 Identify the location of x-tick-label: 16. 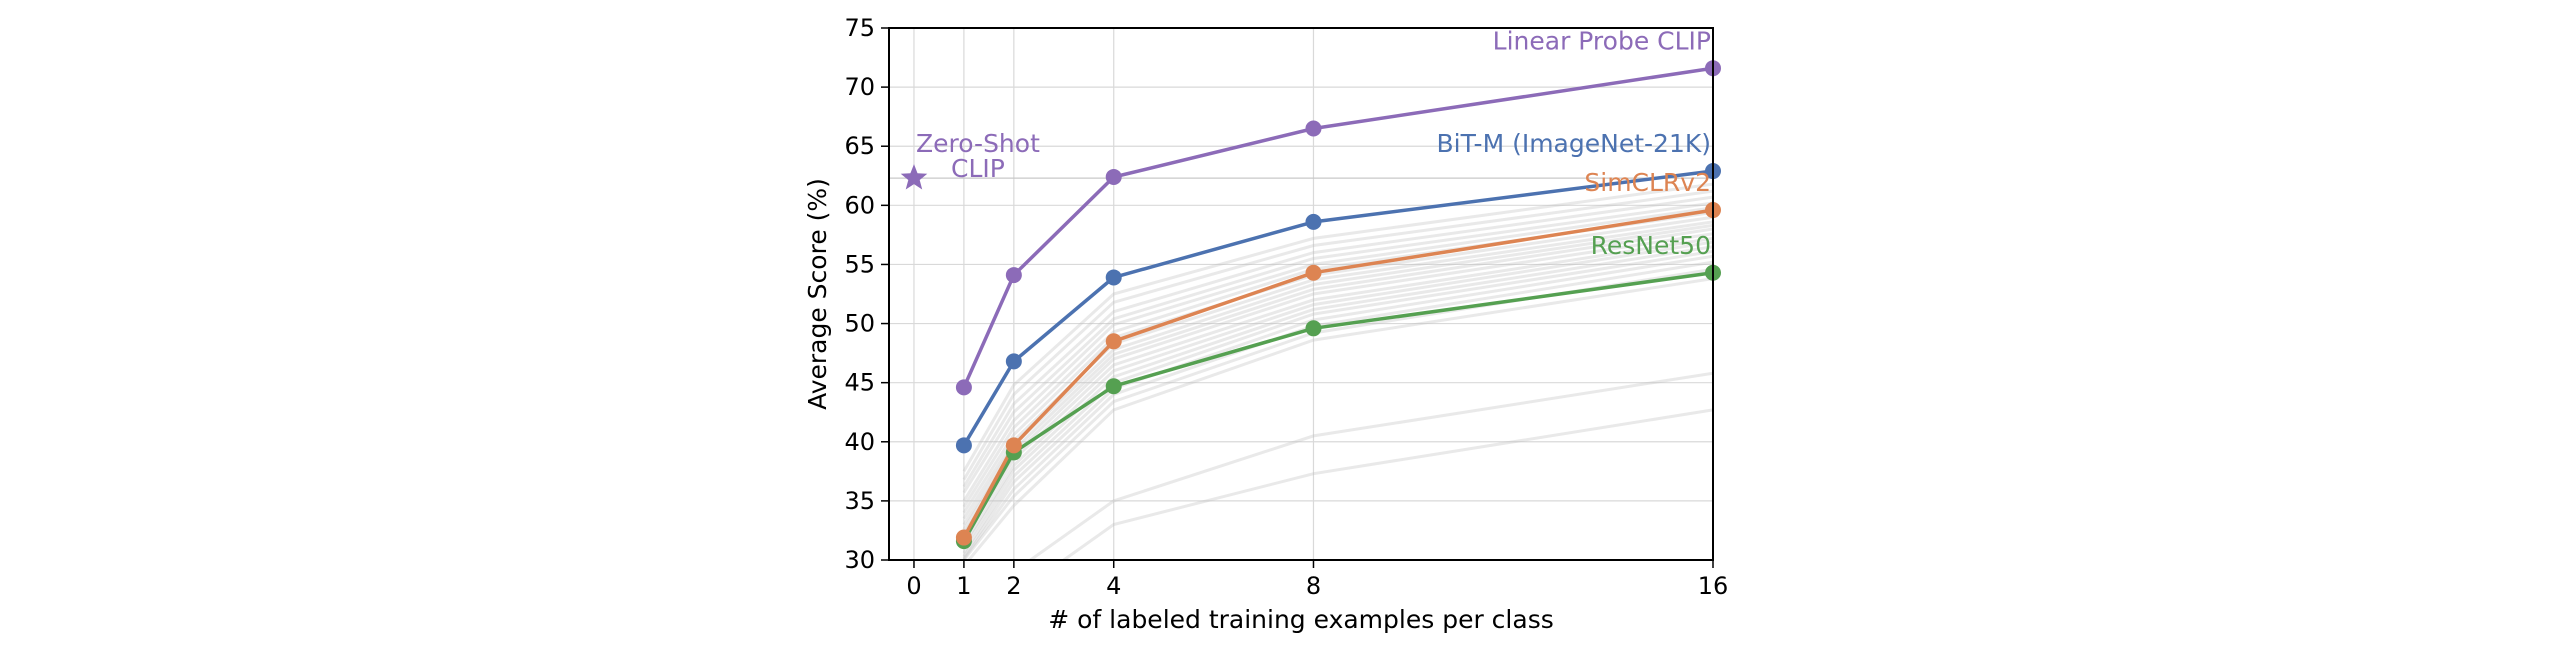
(1713, 586).